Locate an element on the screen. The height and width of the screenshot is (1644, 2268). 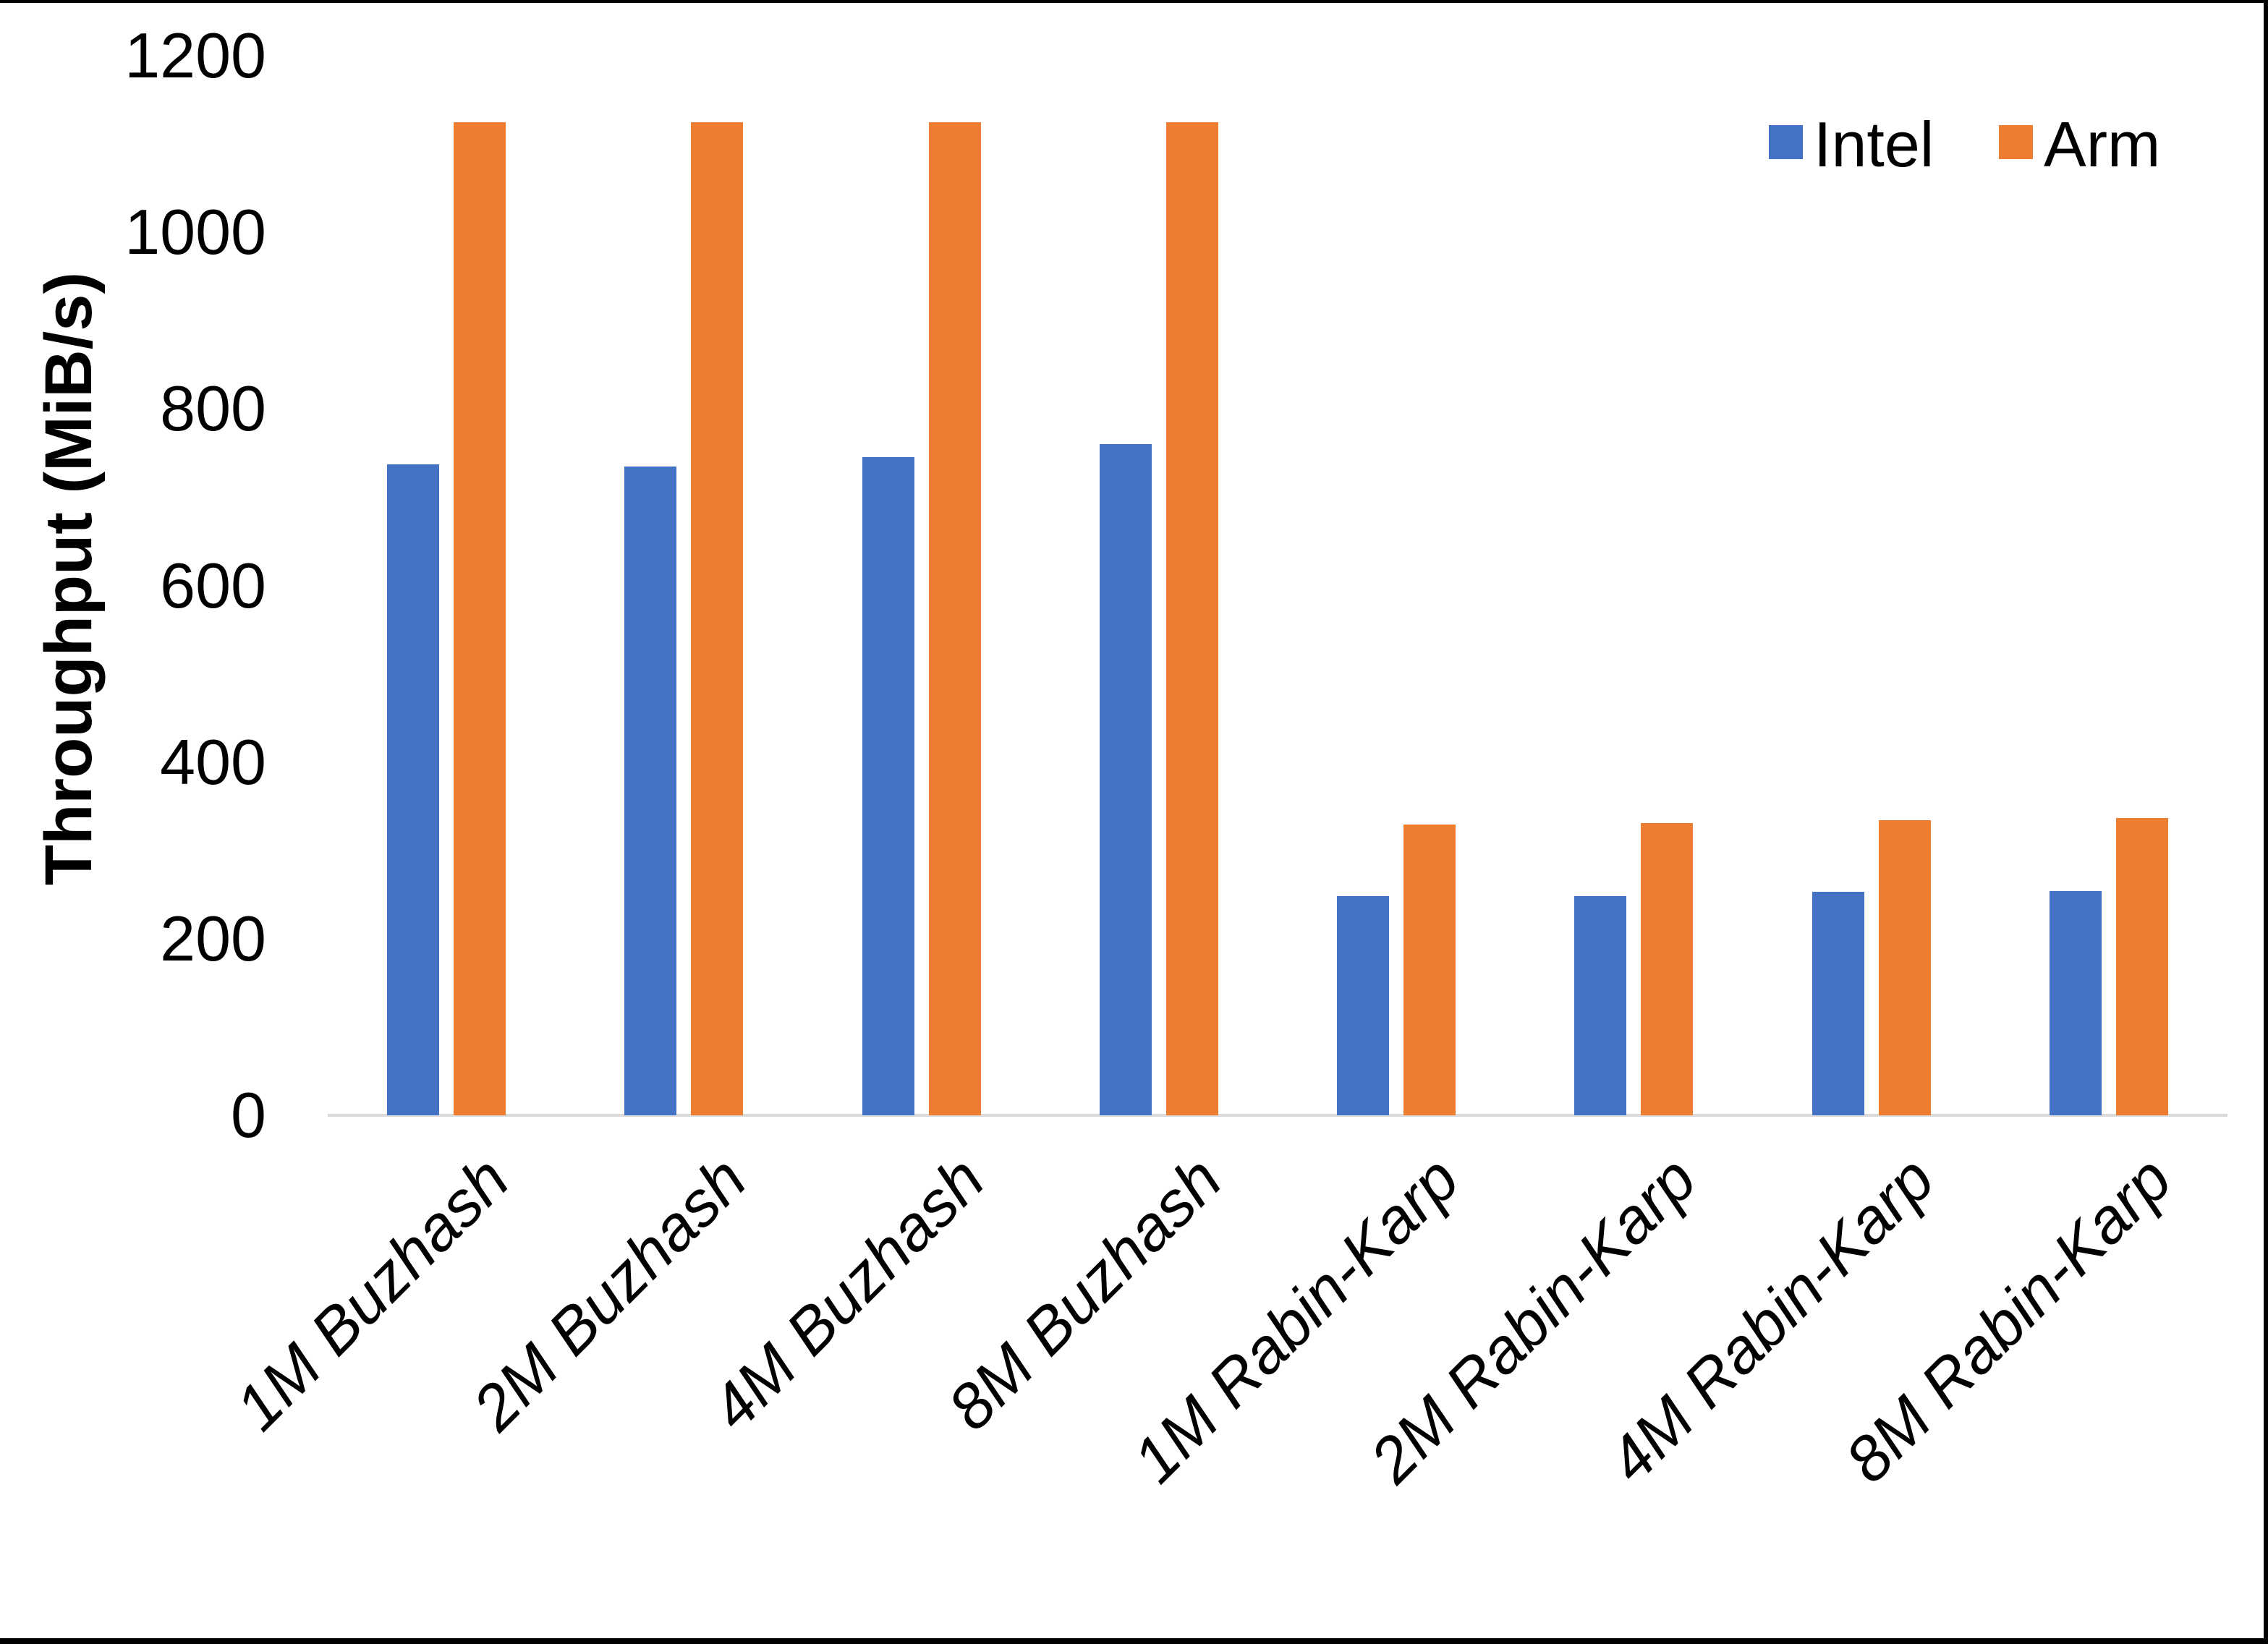
bar-intel-2m-buzhash is located at coordinates (650, 790).